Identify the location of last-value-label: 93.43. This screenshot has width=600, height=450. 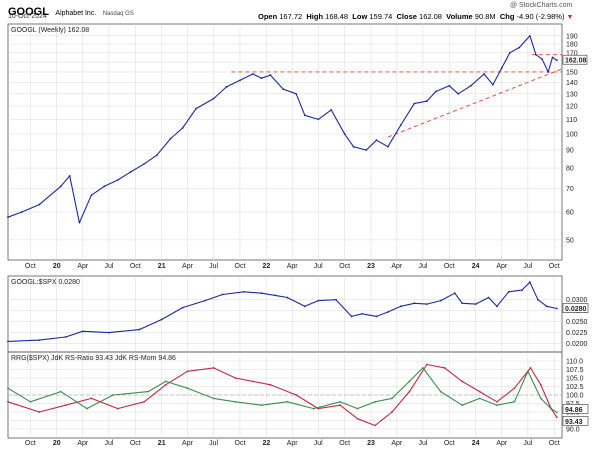
(574, 422).